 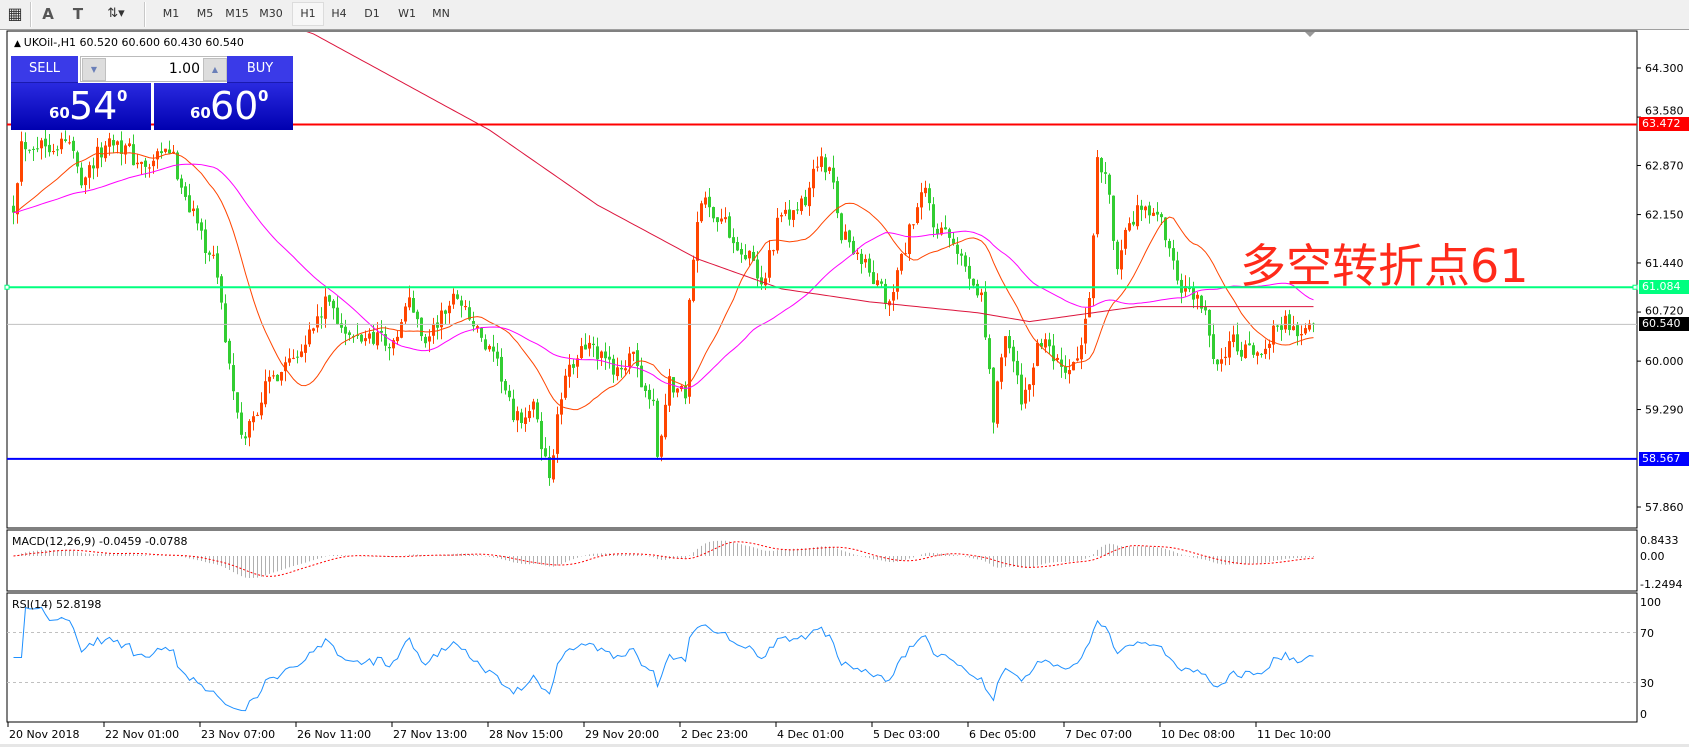 I want to click on lot-increase-button: ▲, so click(x=215, y=69).